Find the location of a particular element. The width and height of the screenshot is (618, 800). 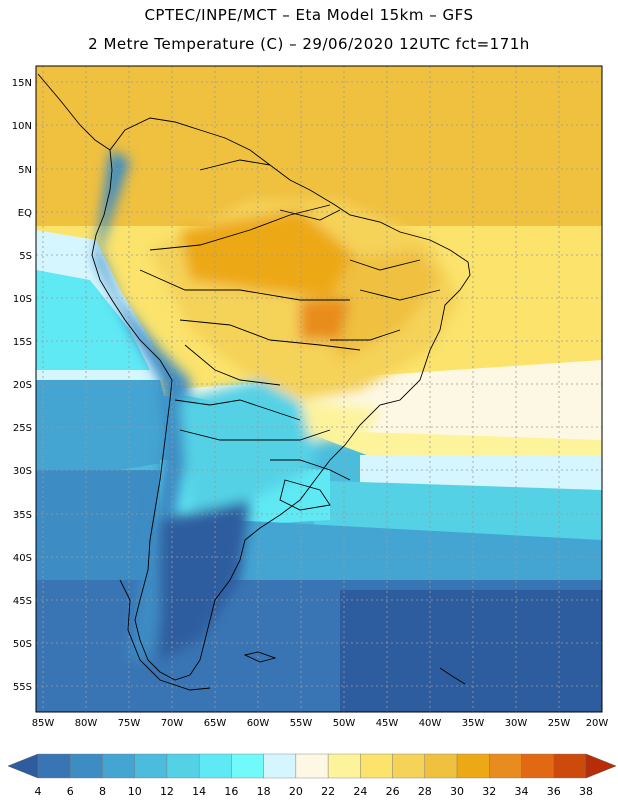

colorbar-right-arrow is located at coordinates (601, 766).